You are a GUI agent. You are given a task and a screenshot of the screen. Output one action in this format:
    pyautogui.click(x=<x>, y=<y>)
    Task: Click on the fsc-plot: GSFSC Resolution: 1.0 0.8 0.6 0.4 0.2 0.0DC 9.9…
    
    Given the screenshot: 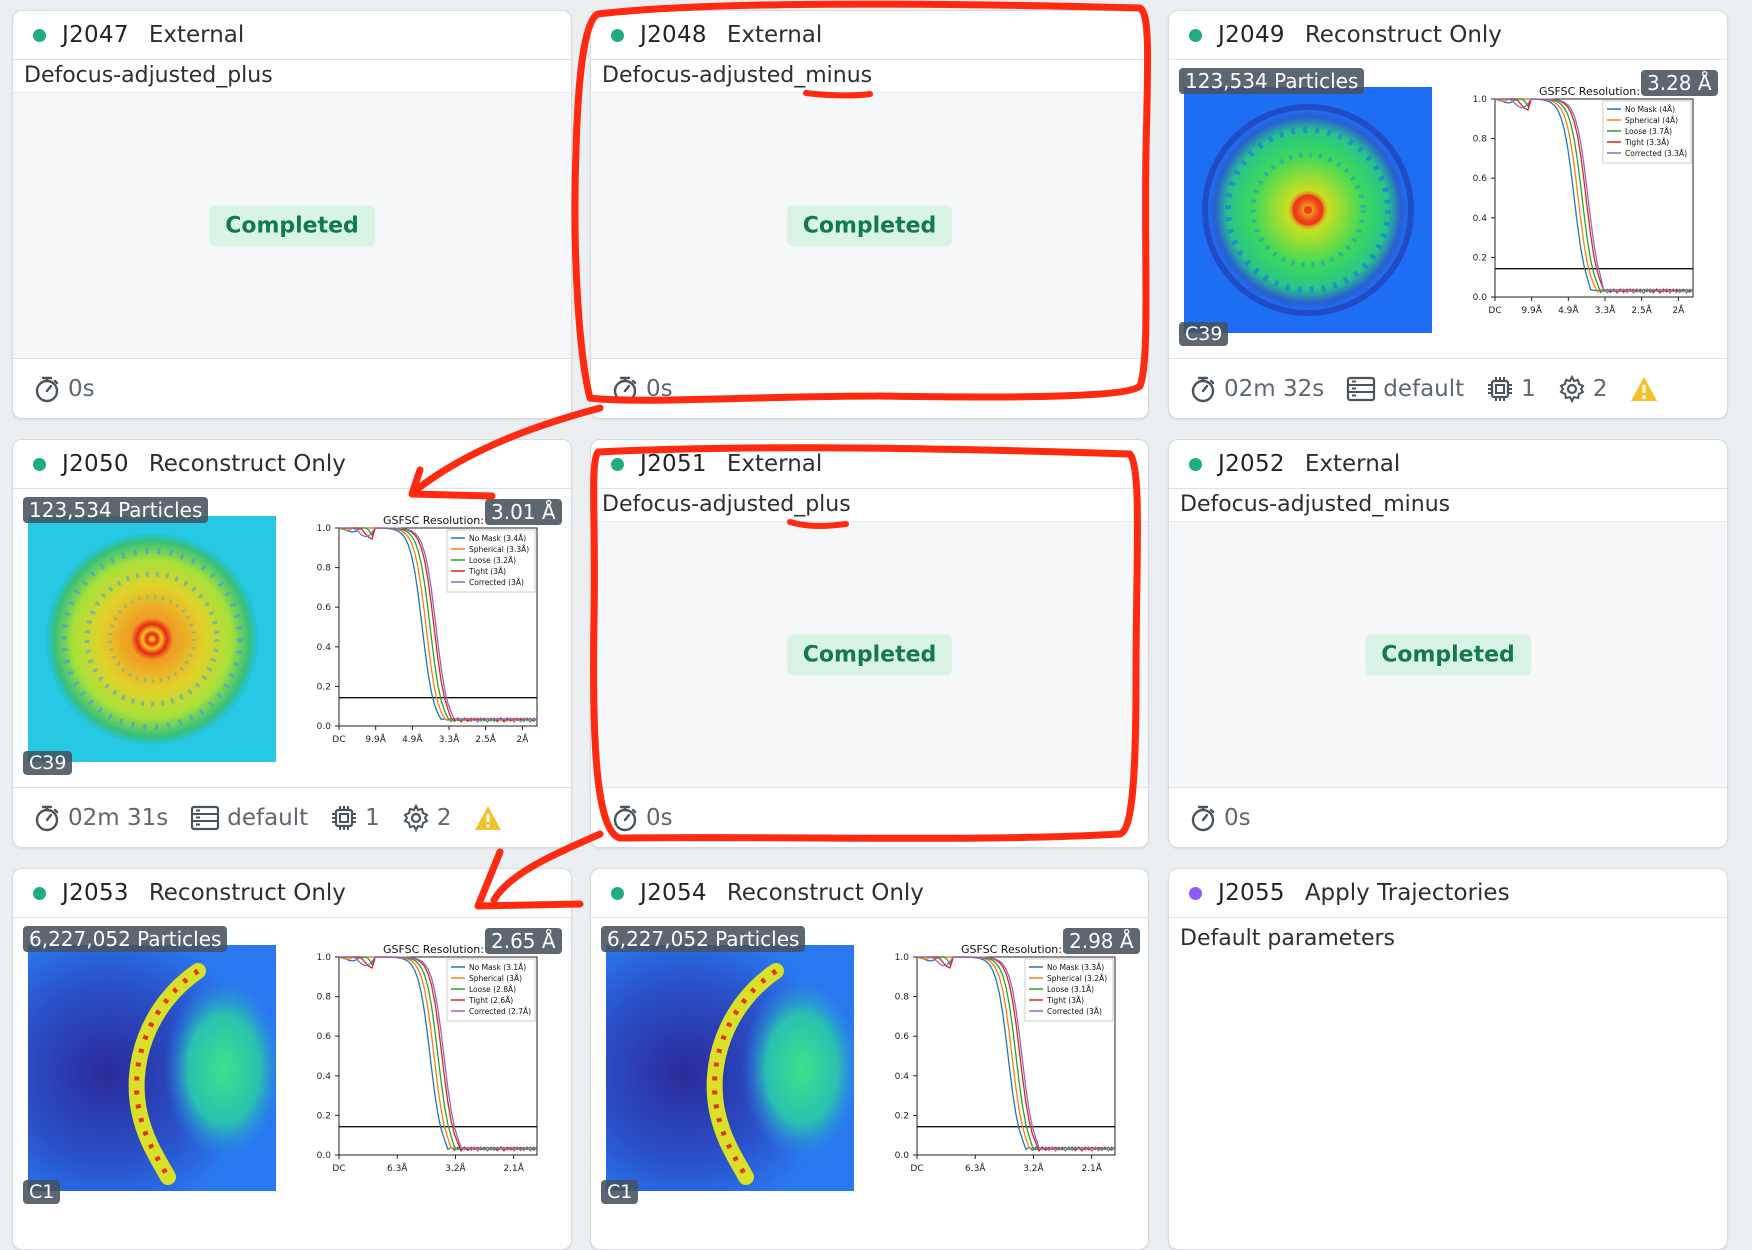 What is the action you would take?
    pyautogui.click(x=1583, y=200)
    